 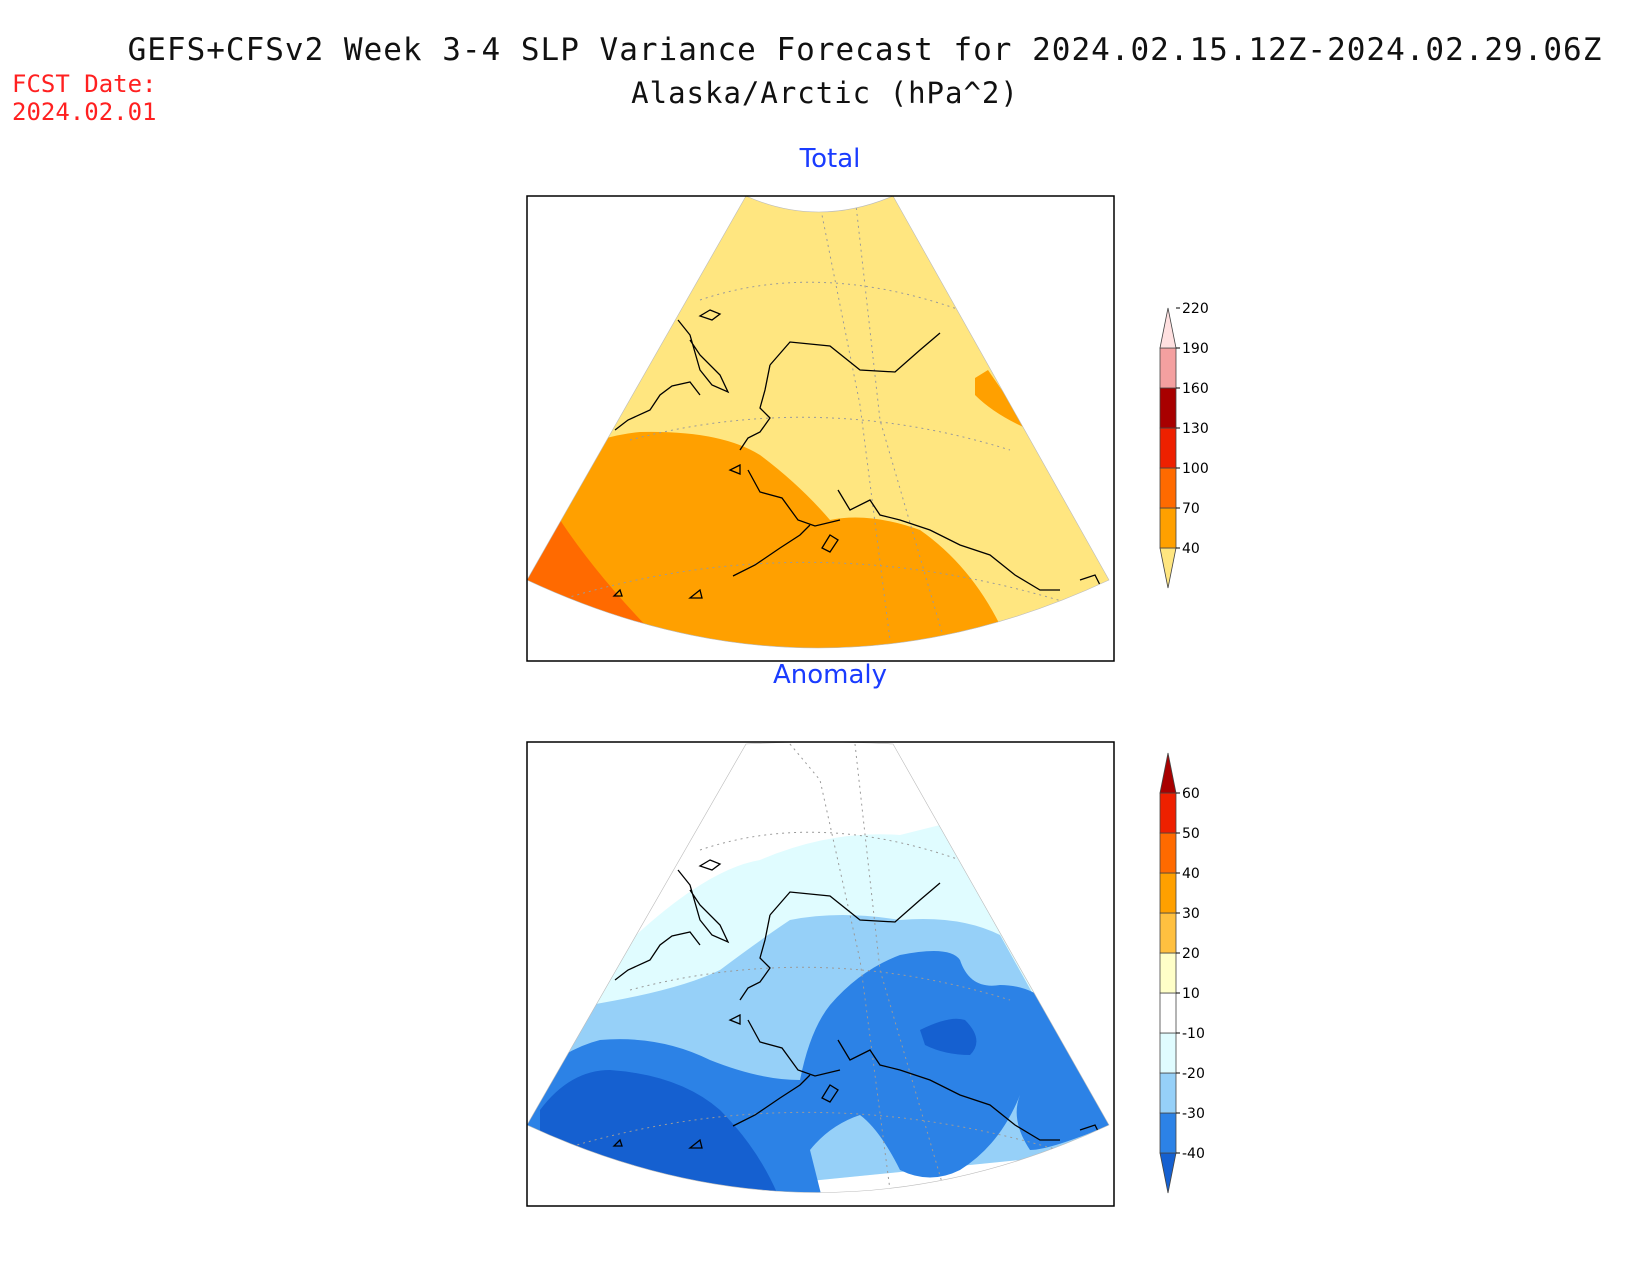 What do you see at coordinates (1195, 469) in the screenshot?
I see `total-colorbar-tick-label: 100` at bounding box center [1195, 469].